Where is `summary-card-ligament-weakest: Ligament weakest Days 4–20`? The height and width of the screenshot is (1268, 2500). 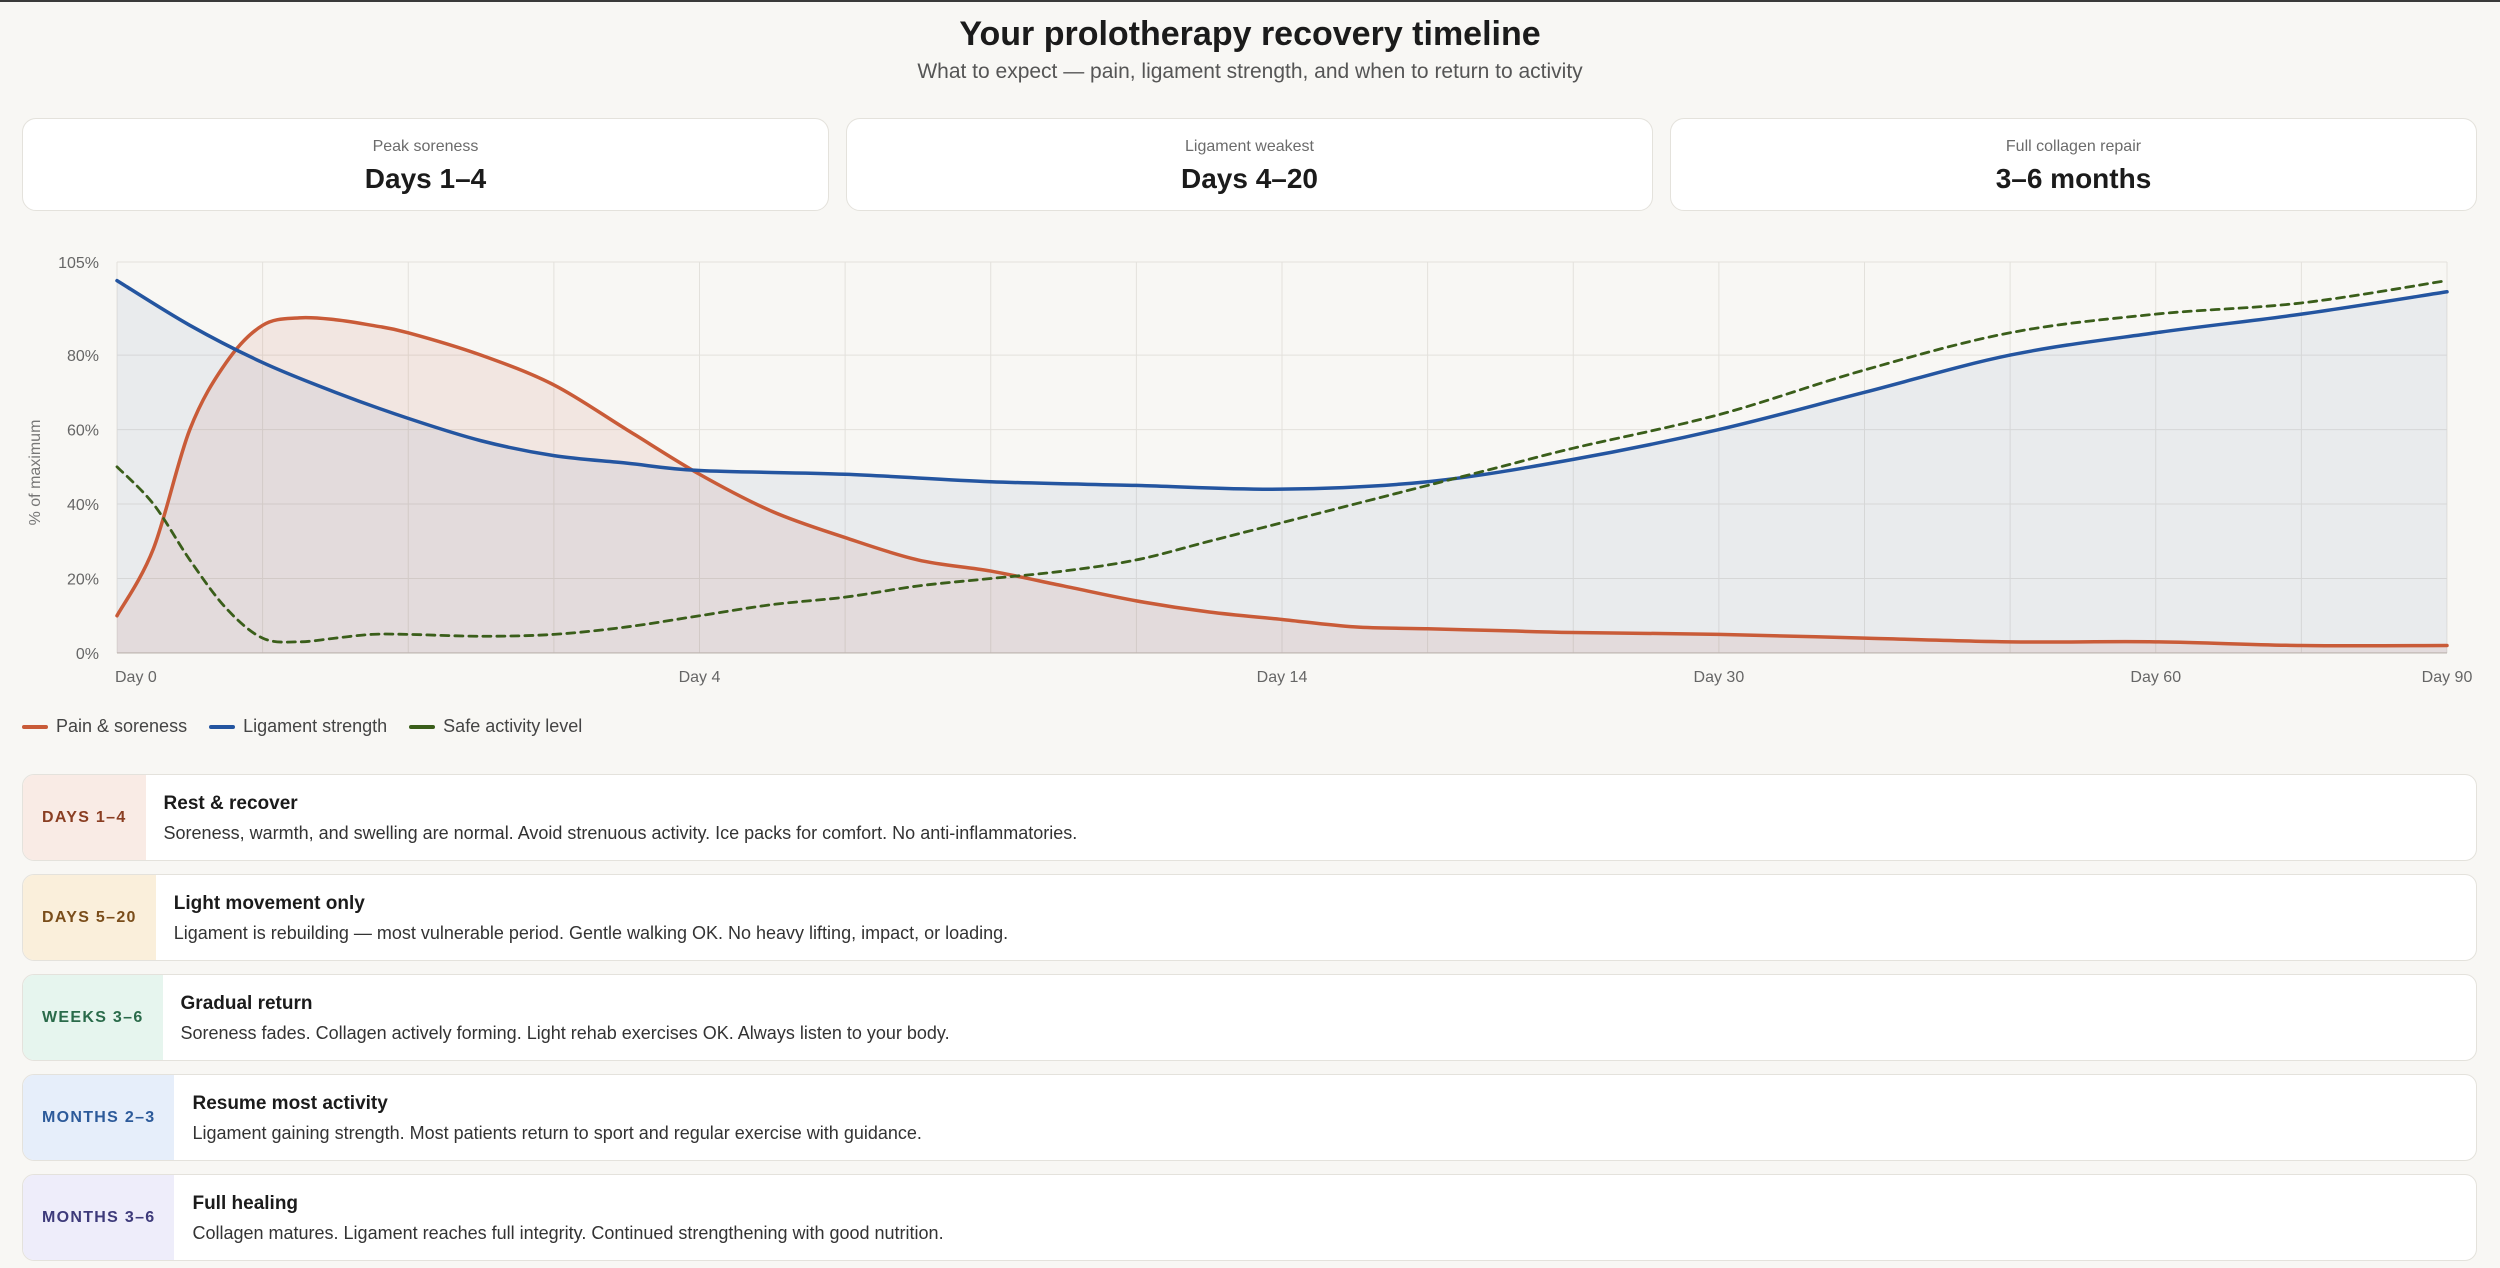
summary-card-ligament-weakest: Ligament weakest Days 4–20 is located at coordinates (1249, 164).